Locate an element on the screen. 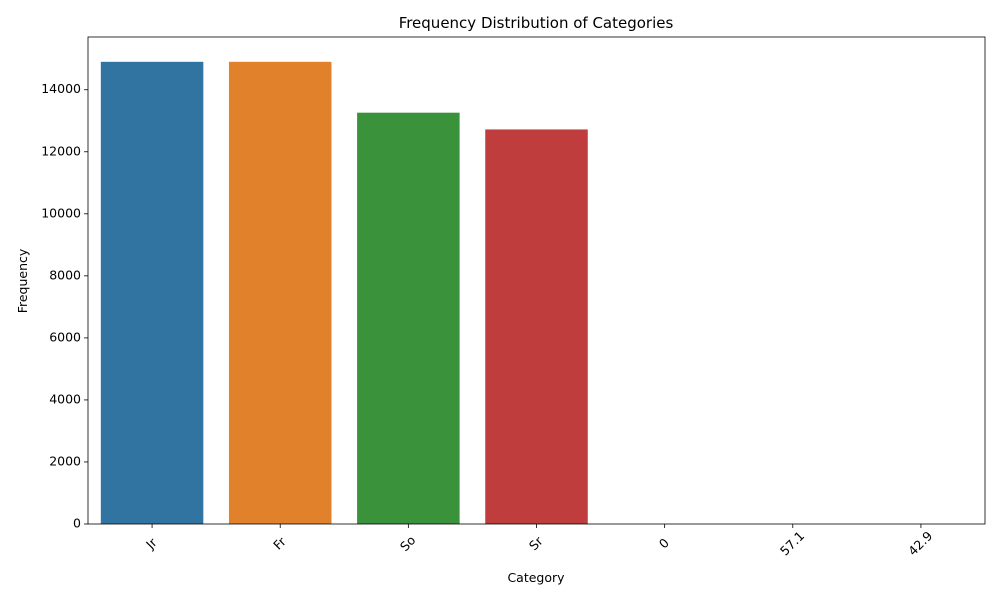  x-tick-label: Jr is located at coordinates (151, 543).